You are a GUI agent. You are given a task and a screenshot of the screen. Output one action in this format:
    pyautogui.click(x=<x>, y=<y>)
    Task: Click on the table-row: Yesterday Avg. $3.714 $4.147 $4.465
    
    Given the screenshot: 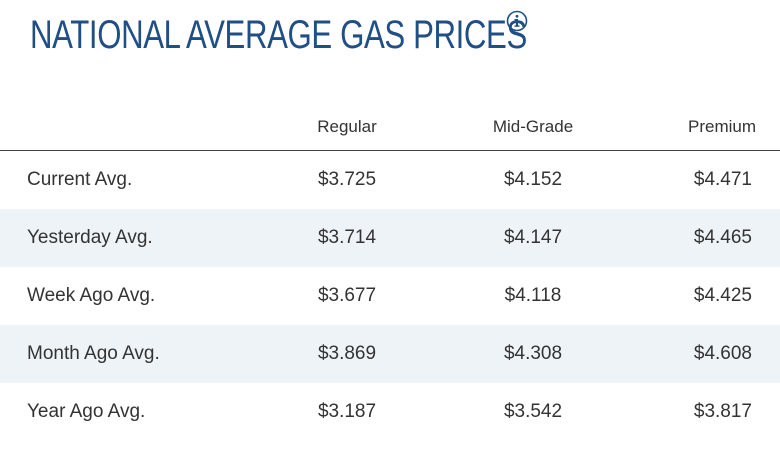 What is the action you would take?
    pyautogui.click(x=390, y=238)
    